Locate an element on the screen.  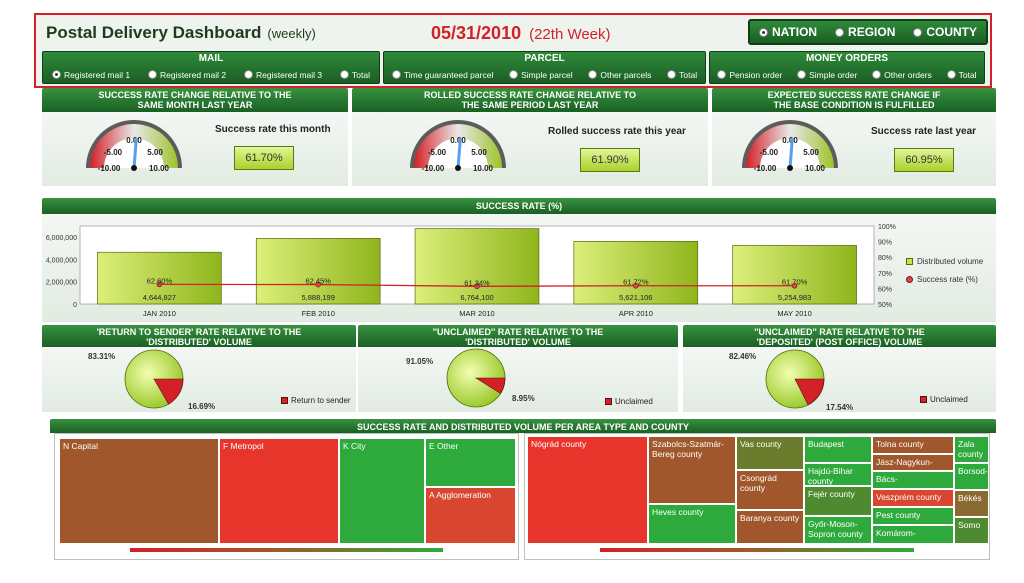
bar-value-label: 4,644,827 is located at coordinates (159, 297).